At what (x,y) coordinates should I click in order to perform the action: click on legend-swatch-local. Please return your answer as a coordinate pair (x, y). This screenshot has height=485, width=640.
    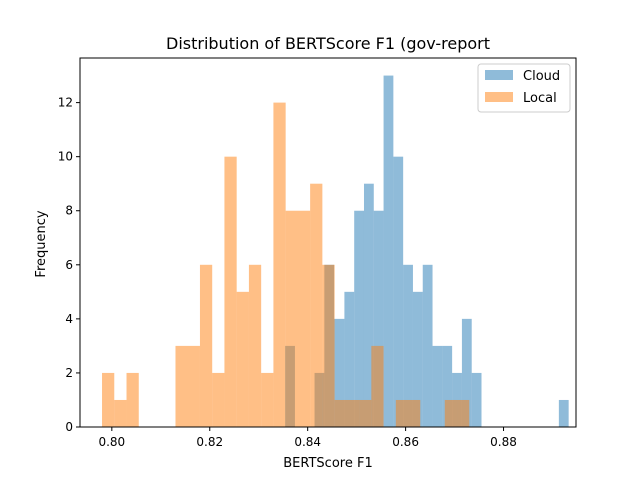
    Looking at the image, I should click on (499, 97).